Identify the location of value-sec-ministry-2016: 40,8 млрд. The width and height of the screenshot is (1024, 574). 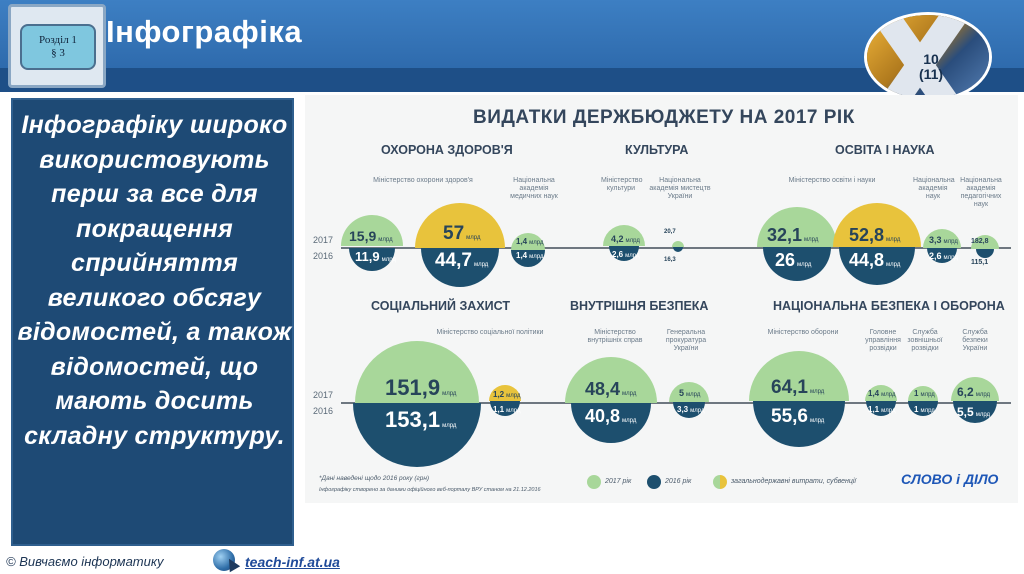
(611, 416).